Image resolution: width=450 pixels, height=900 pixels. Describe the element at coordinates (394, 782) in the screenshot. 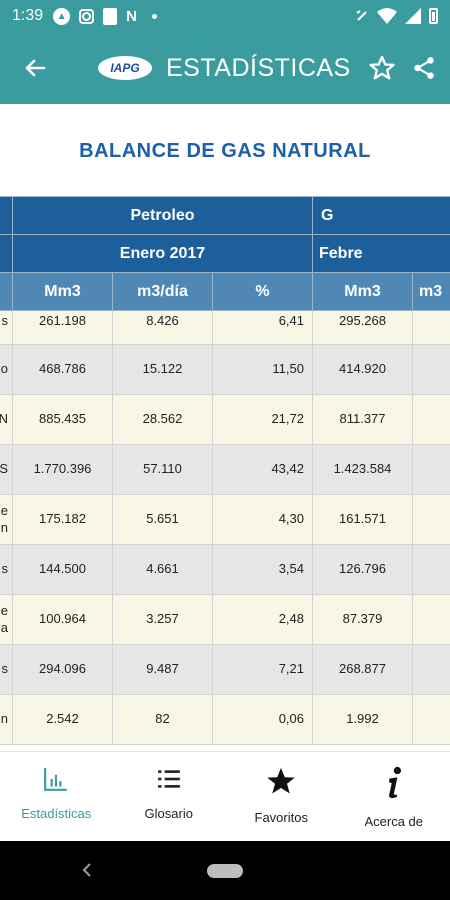

I see `info-icon` at that location.